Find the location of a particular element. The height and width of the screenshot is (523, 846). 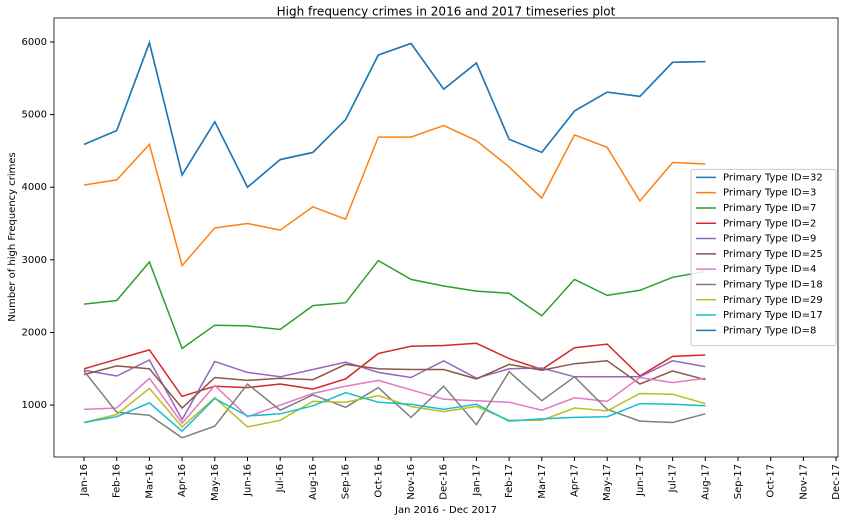

x-tick-label: Dec-17 is located at coordinates (836, 482).